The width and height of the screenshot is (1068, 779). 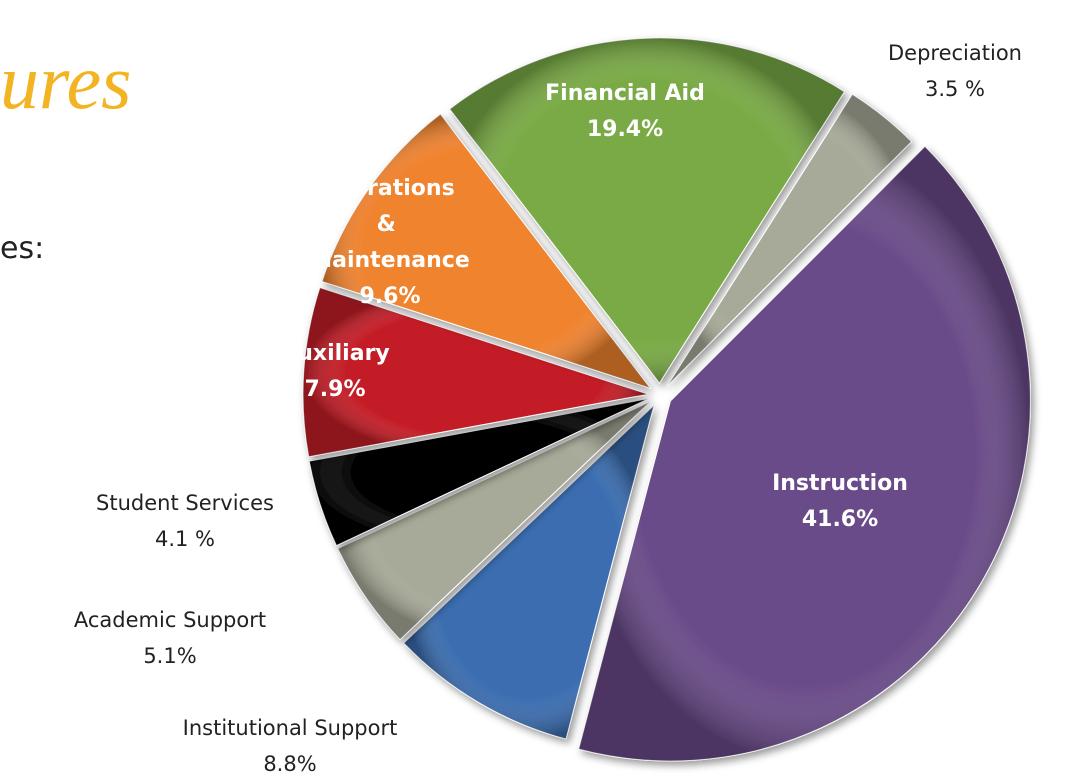 I want to click on subtitle: es:, so click(x=22, y=248).